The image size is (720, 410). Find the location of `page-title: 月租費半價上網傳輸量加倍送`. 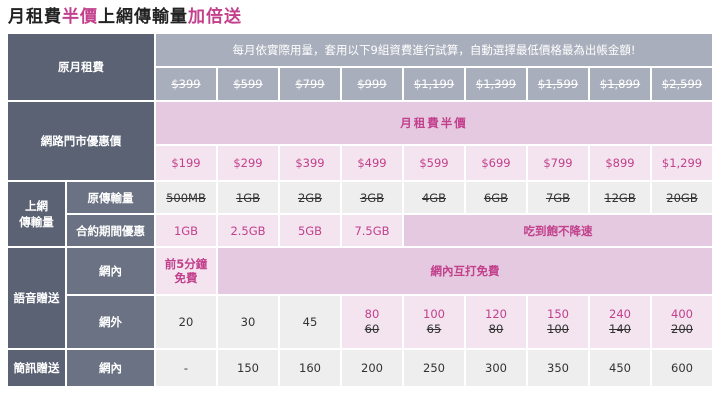

page-title: 月租費半價上網傳輸量加倍送 is located at coordinates (125, 14).